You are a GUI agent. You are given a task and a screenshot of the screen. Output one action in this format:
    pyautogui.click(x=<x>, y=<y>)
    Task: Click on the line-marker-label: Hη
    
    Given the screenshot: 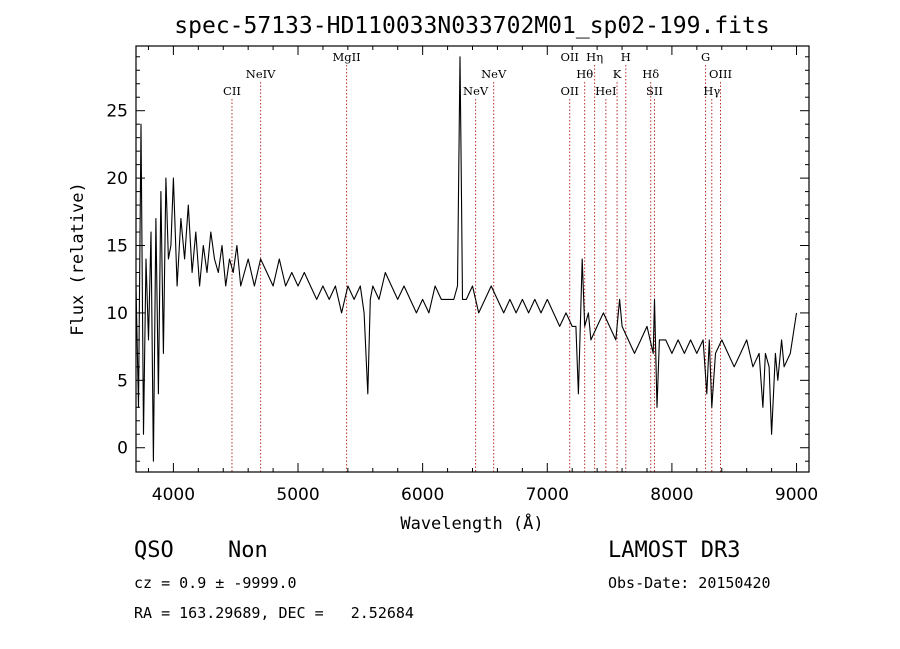 What is the action you would take?
    pyautogui.click(x=594, y=57)
    